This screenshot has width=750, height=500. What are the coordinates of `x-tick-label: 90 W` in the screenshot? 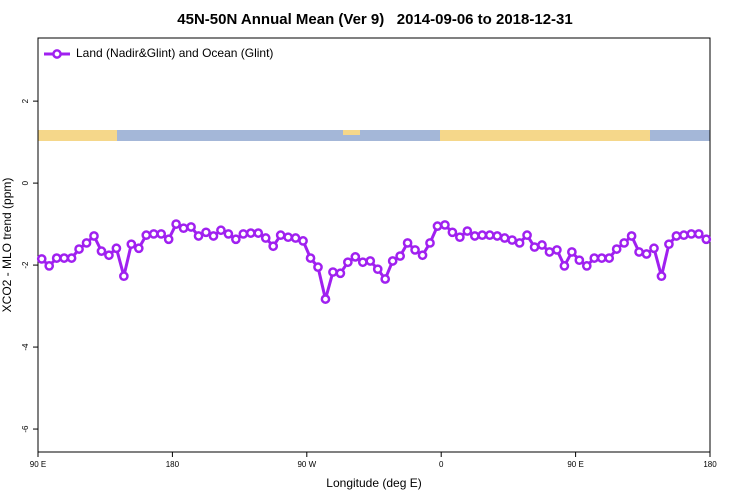 It's located at (306, 464).